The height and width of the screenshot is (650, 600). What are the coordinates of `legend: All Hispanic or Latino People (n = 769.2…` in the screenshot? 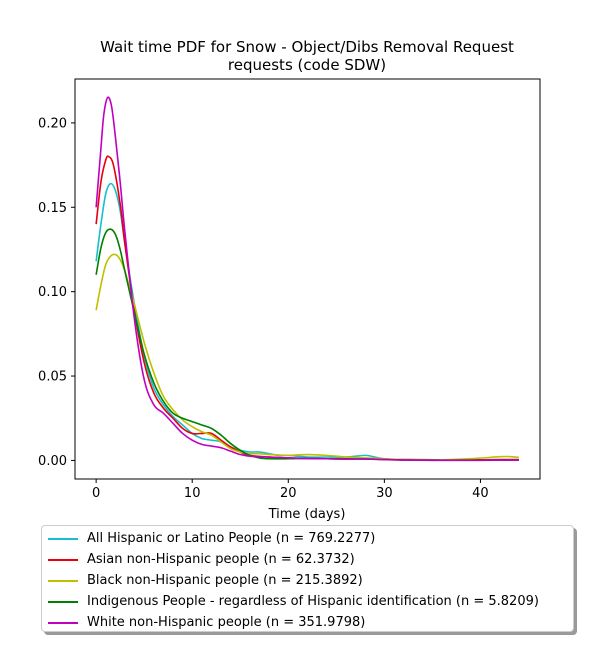 It's located at (307, 578).